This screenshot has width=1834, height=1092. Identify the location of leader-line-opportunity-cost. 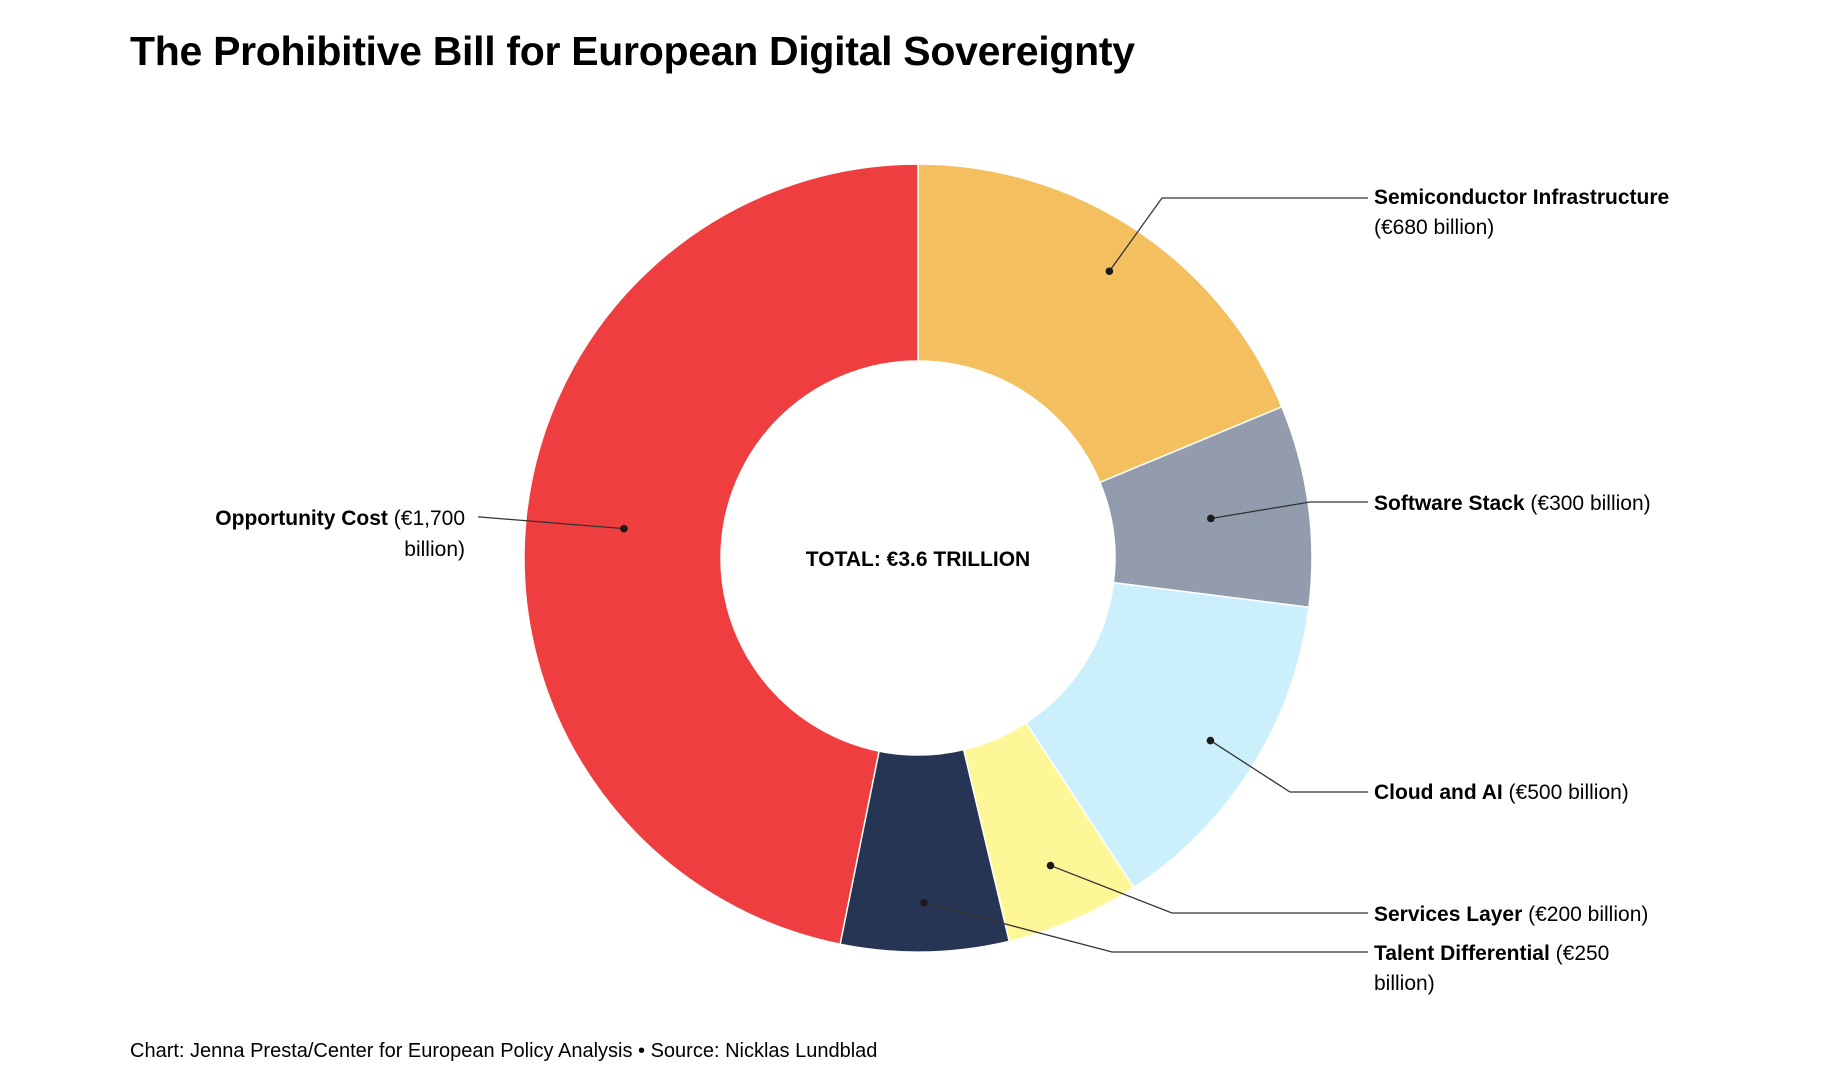
(551, 523).